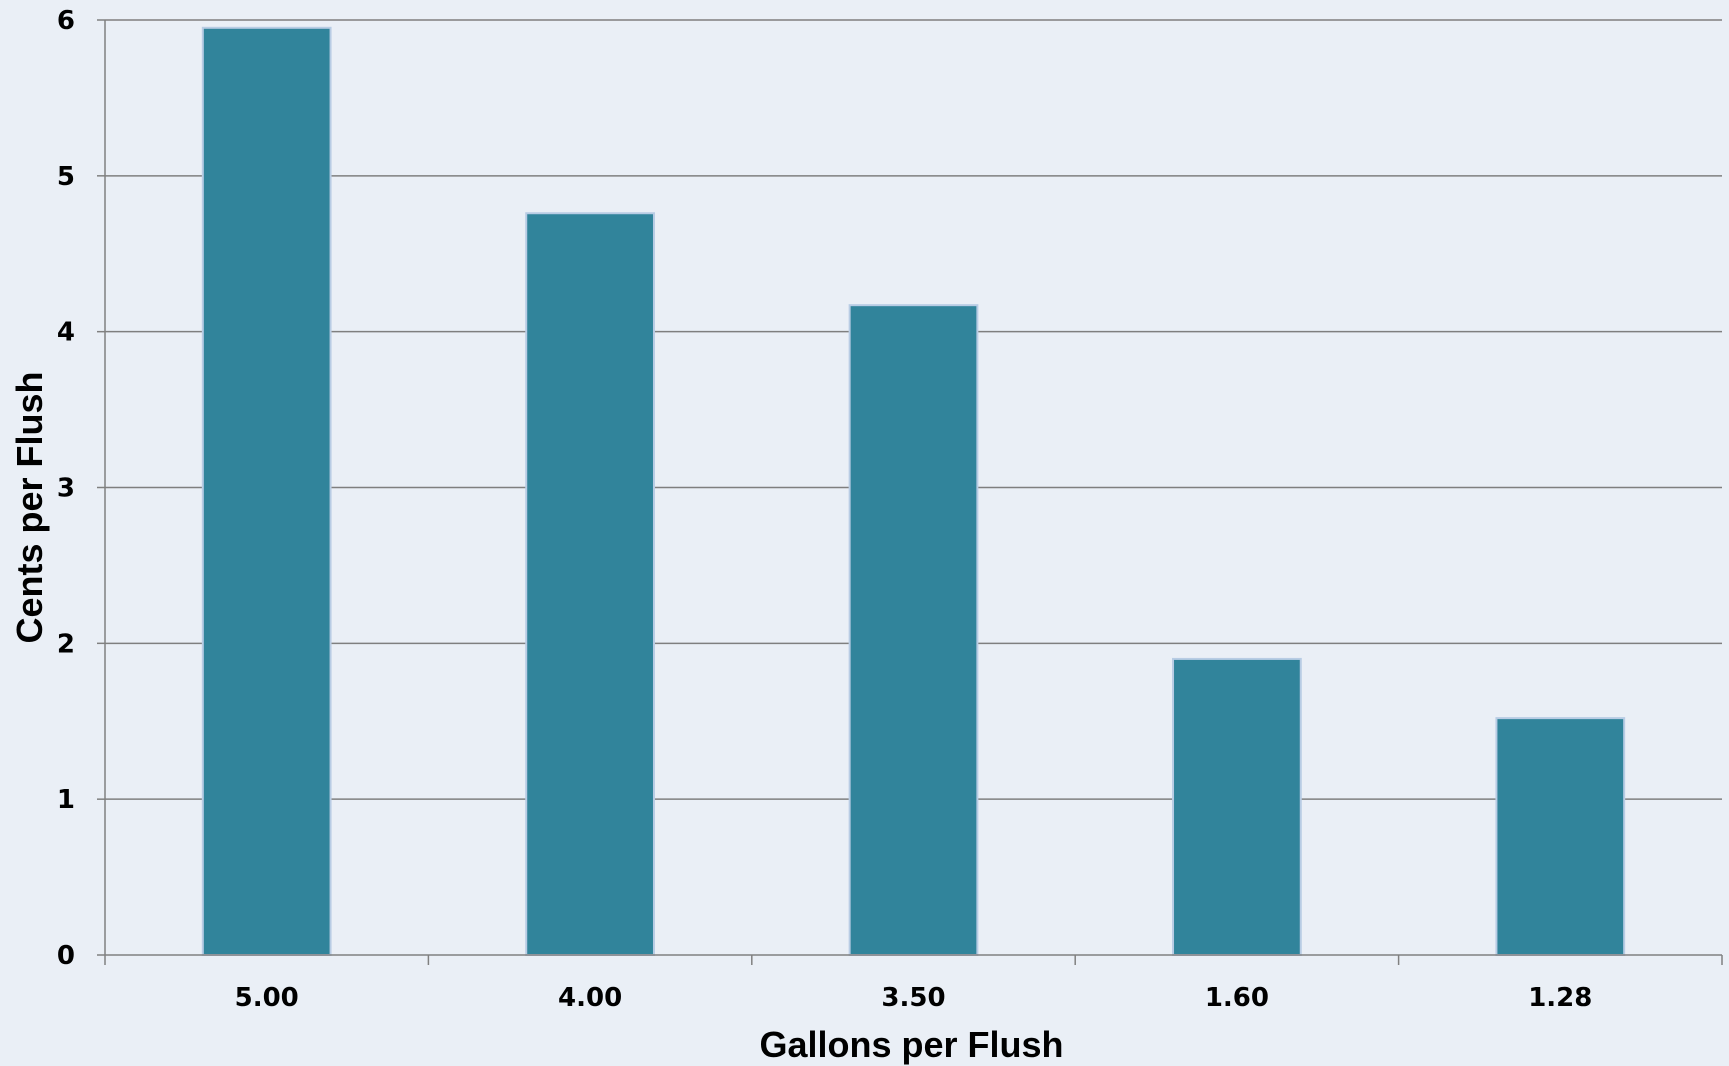 Image resolution: width=1729 pixels, height=1066 pixels. What do you see at coordinates (590, 998) in the screenshot?
I see `x-tick-label: 4.00` at bounding box center [590, 998].